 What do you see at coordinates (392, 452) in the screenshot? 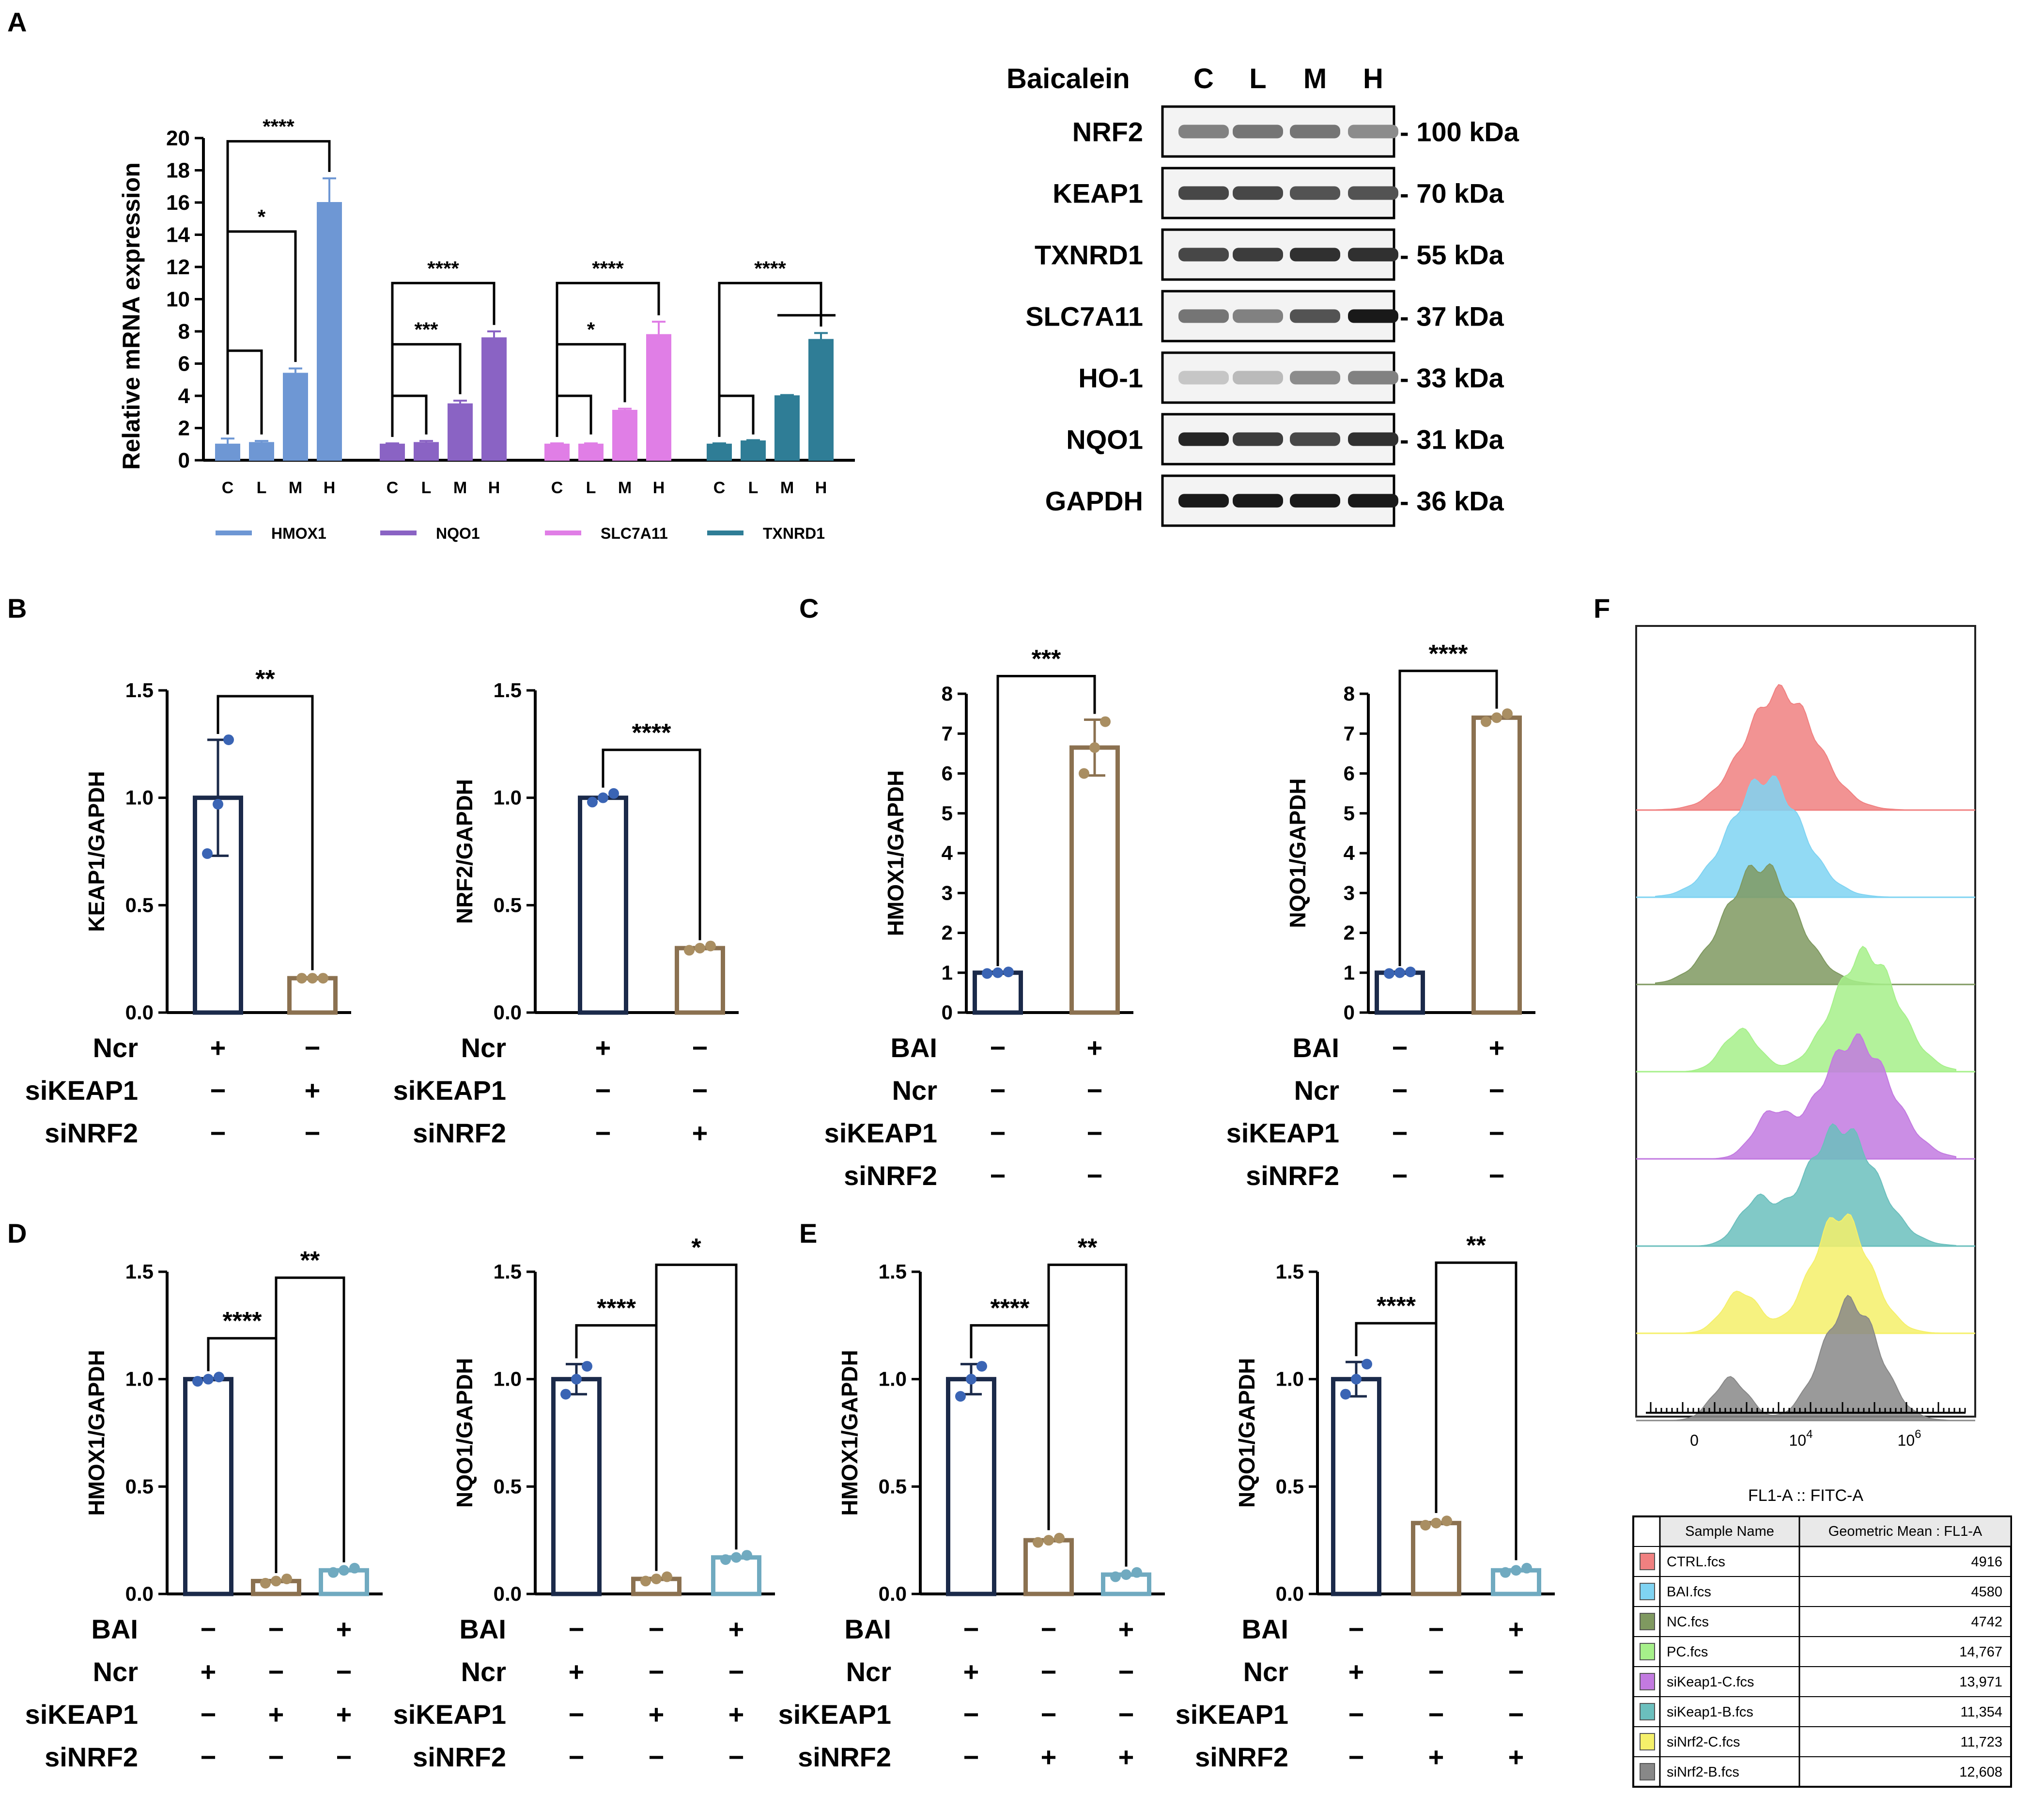
I see `bar-nqo1` at bounding box center [392, 452].